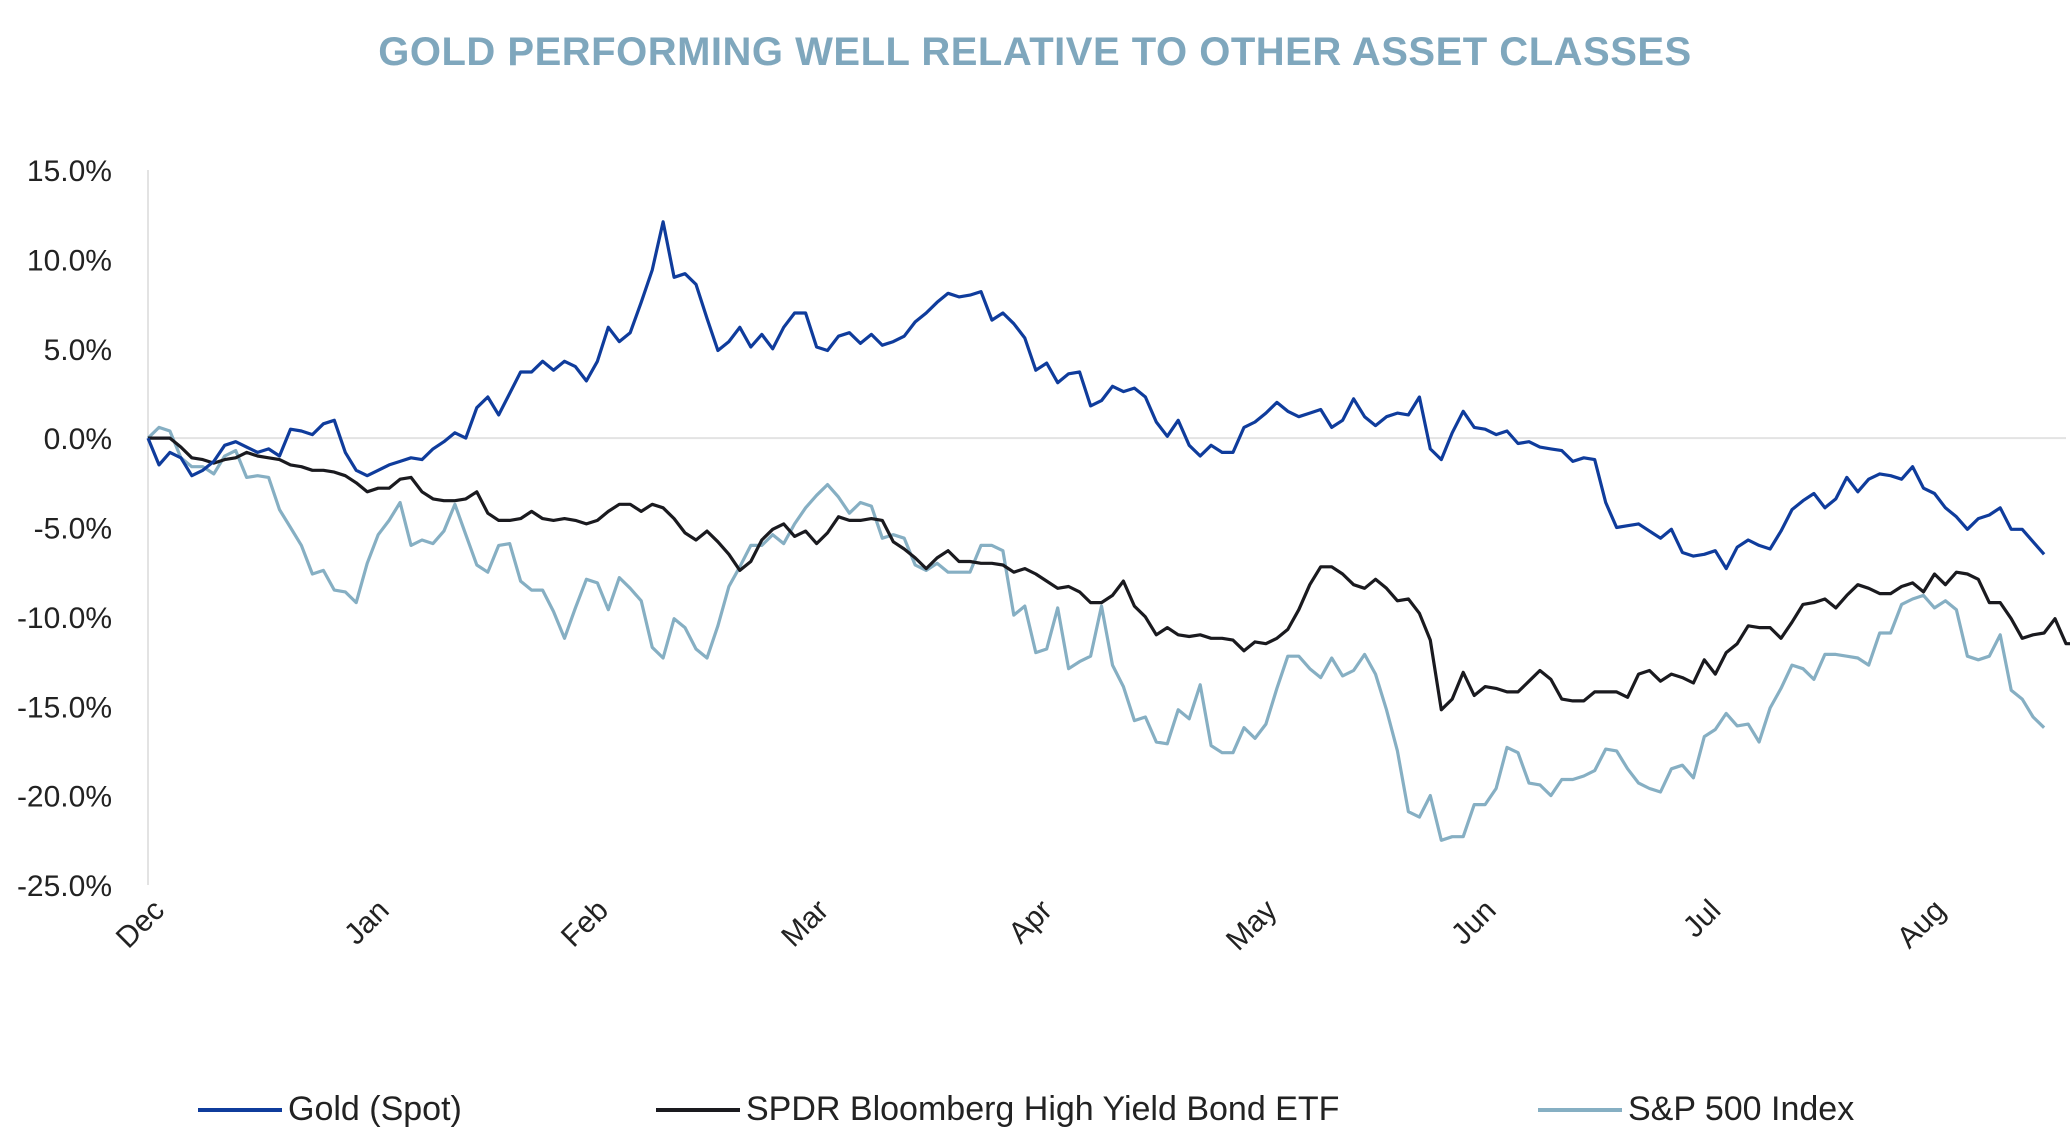 The image size is (2070, 1138). What do you see at coordinates (1474, 923) in the screenshot?
I see `x-tick-label: Jun` at bounding box center [1474, 923].